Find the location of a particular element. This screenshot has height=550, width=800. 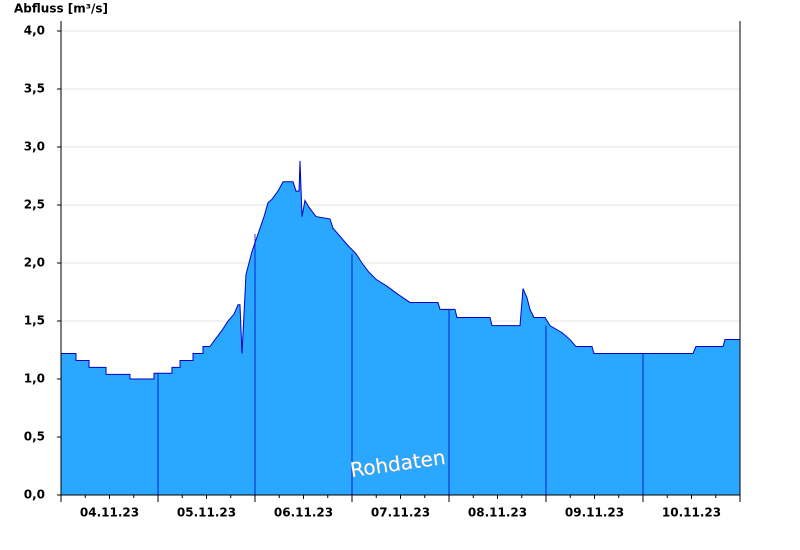

x-tick-label: 06.11.23 is located at coordinates (303, 513).